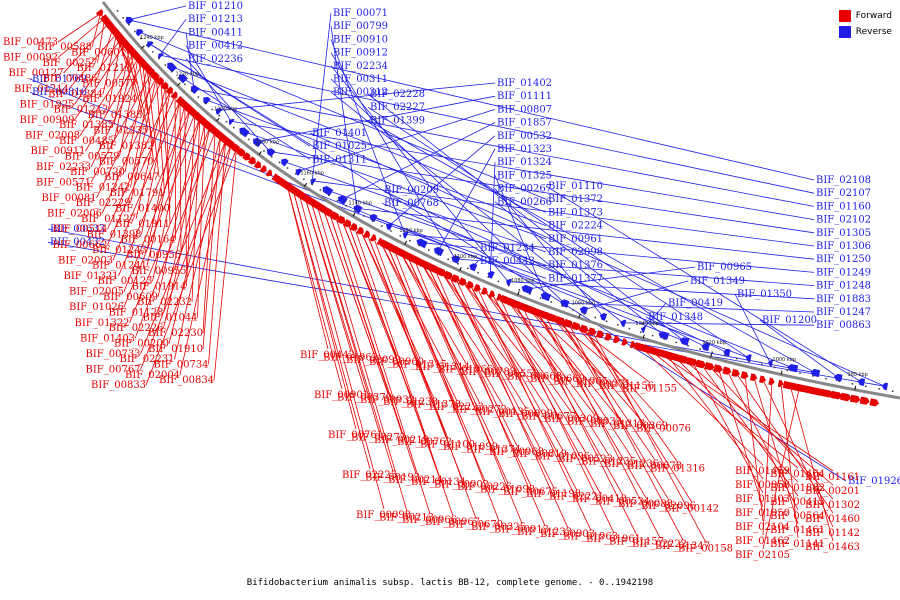  Describe the element at coordinates (142, 208) in the screenshot. I see `forward-gene-label: BIF_01400` at that location.